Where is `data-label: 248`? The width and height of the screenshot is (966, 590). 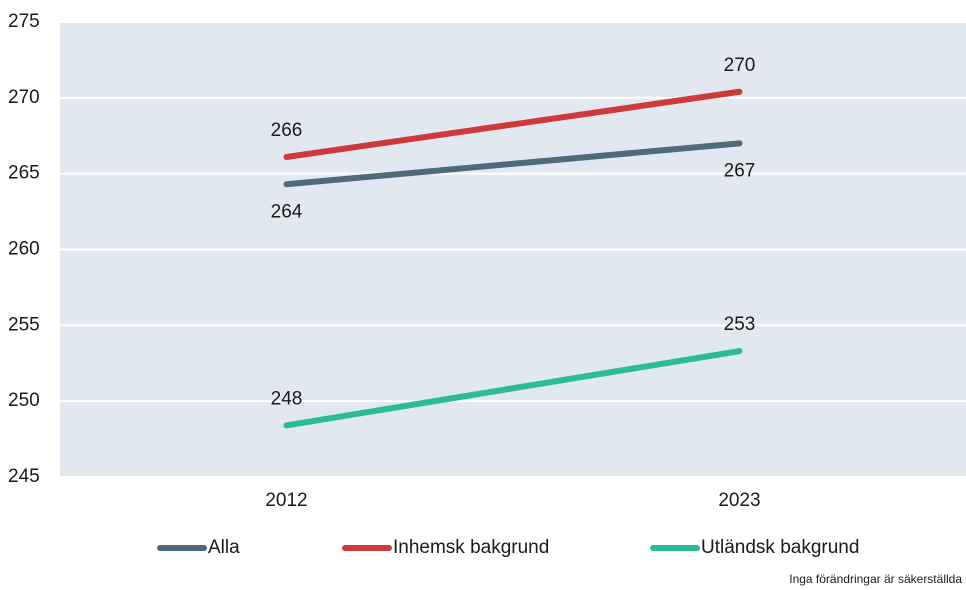
data-label: 248 is located at coordinates (287, 398).